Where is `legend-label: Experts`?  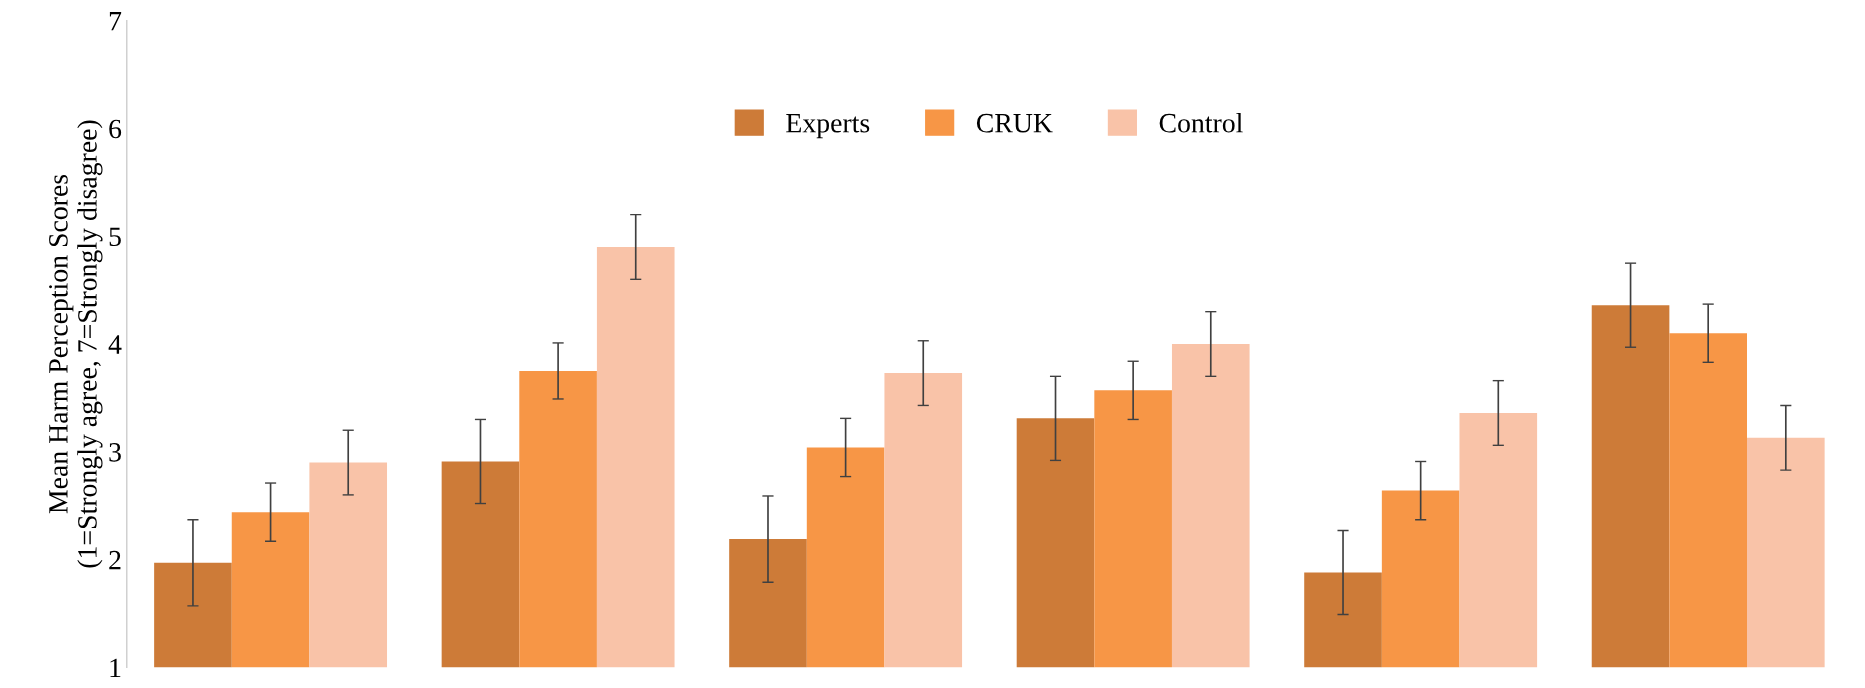 legend-label: Experts is located at coordinates (828, 126).